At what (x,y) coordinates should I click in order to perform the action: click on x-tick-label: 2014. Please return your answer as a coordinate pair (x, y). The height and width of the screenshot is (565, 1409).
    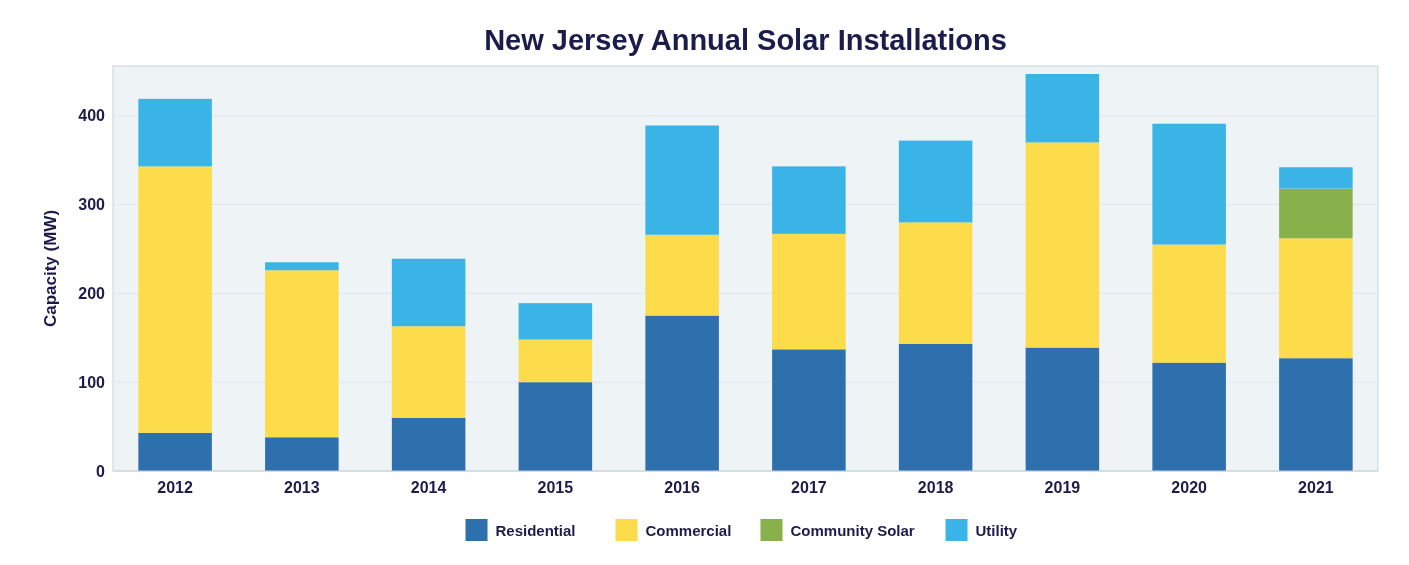
    Looking at the image, I should click on (428, 487).